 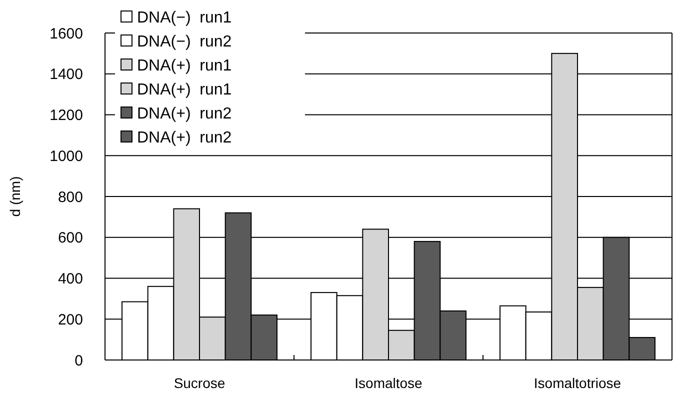 What do you see at coordinates (66, 33) in the screenshot?
I see `y-tick-label: 1600` at bounding box center [66, 33].